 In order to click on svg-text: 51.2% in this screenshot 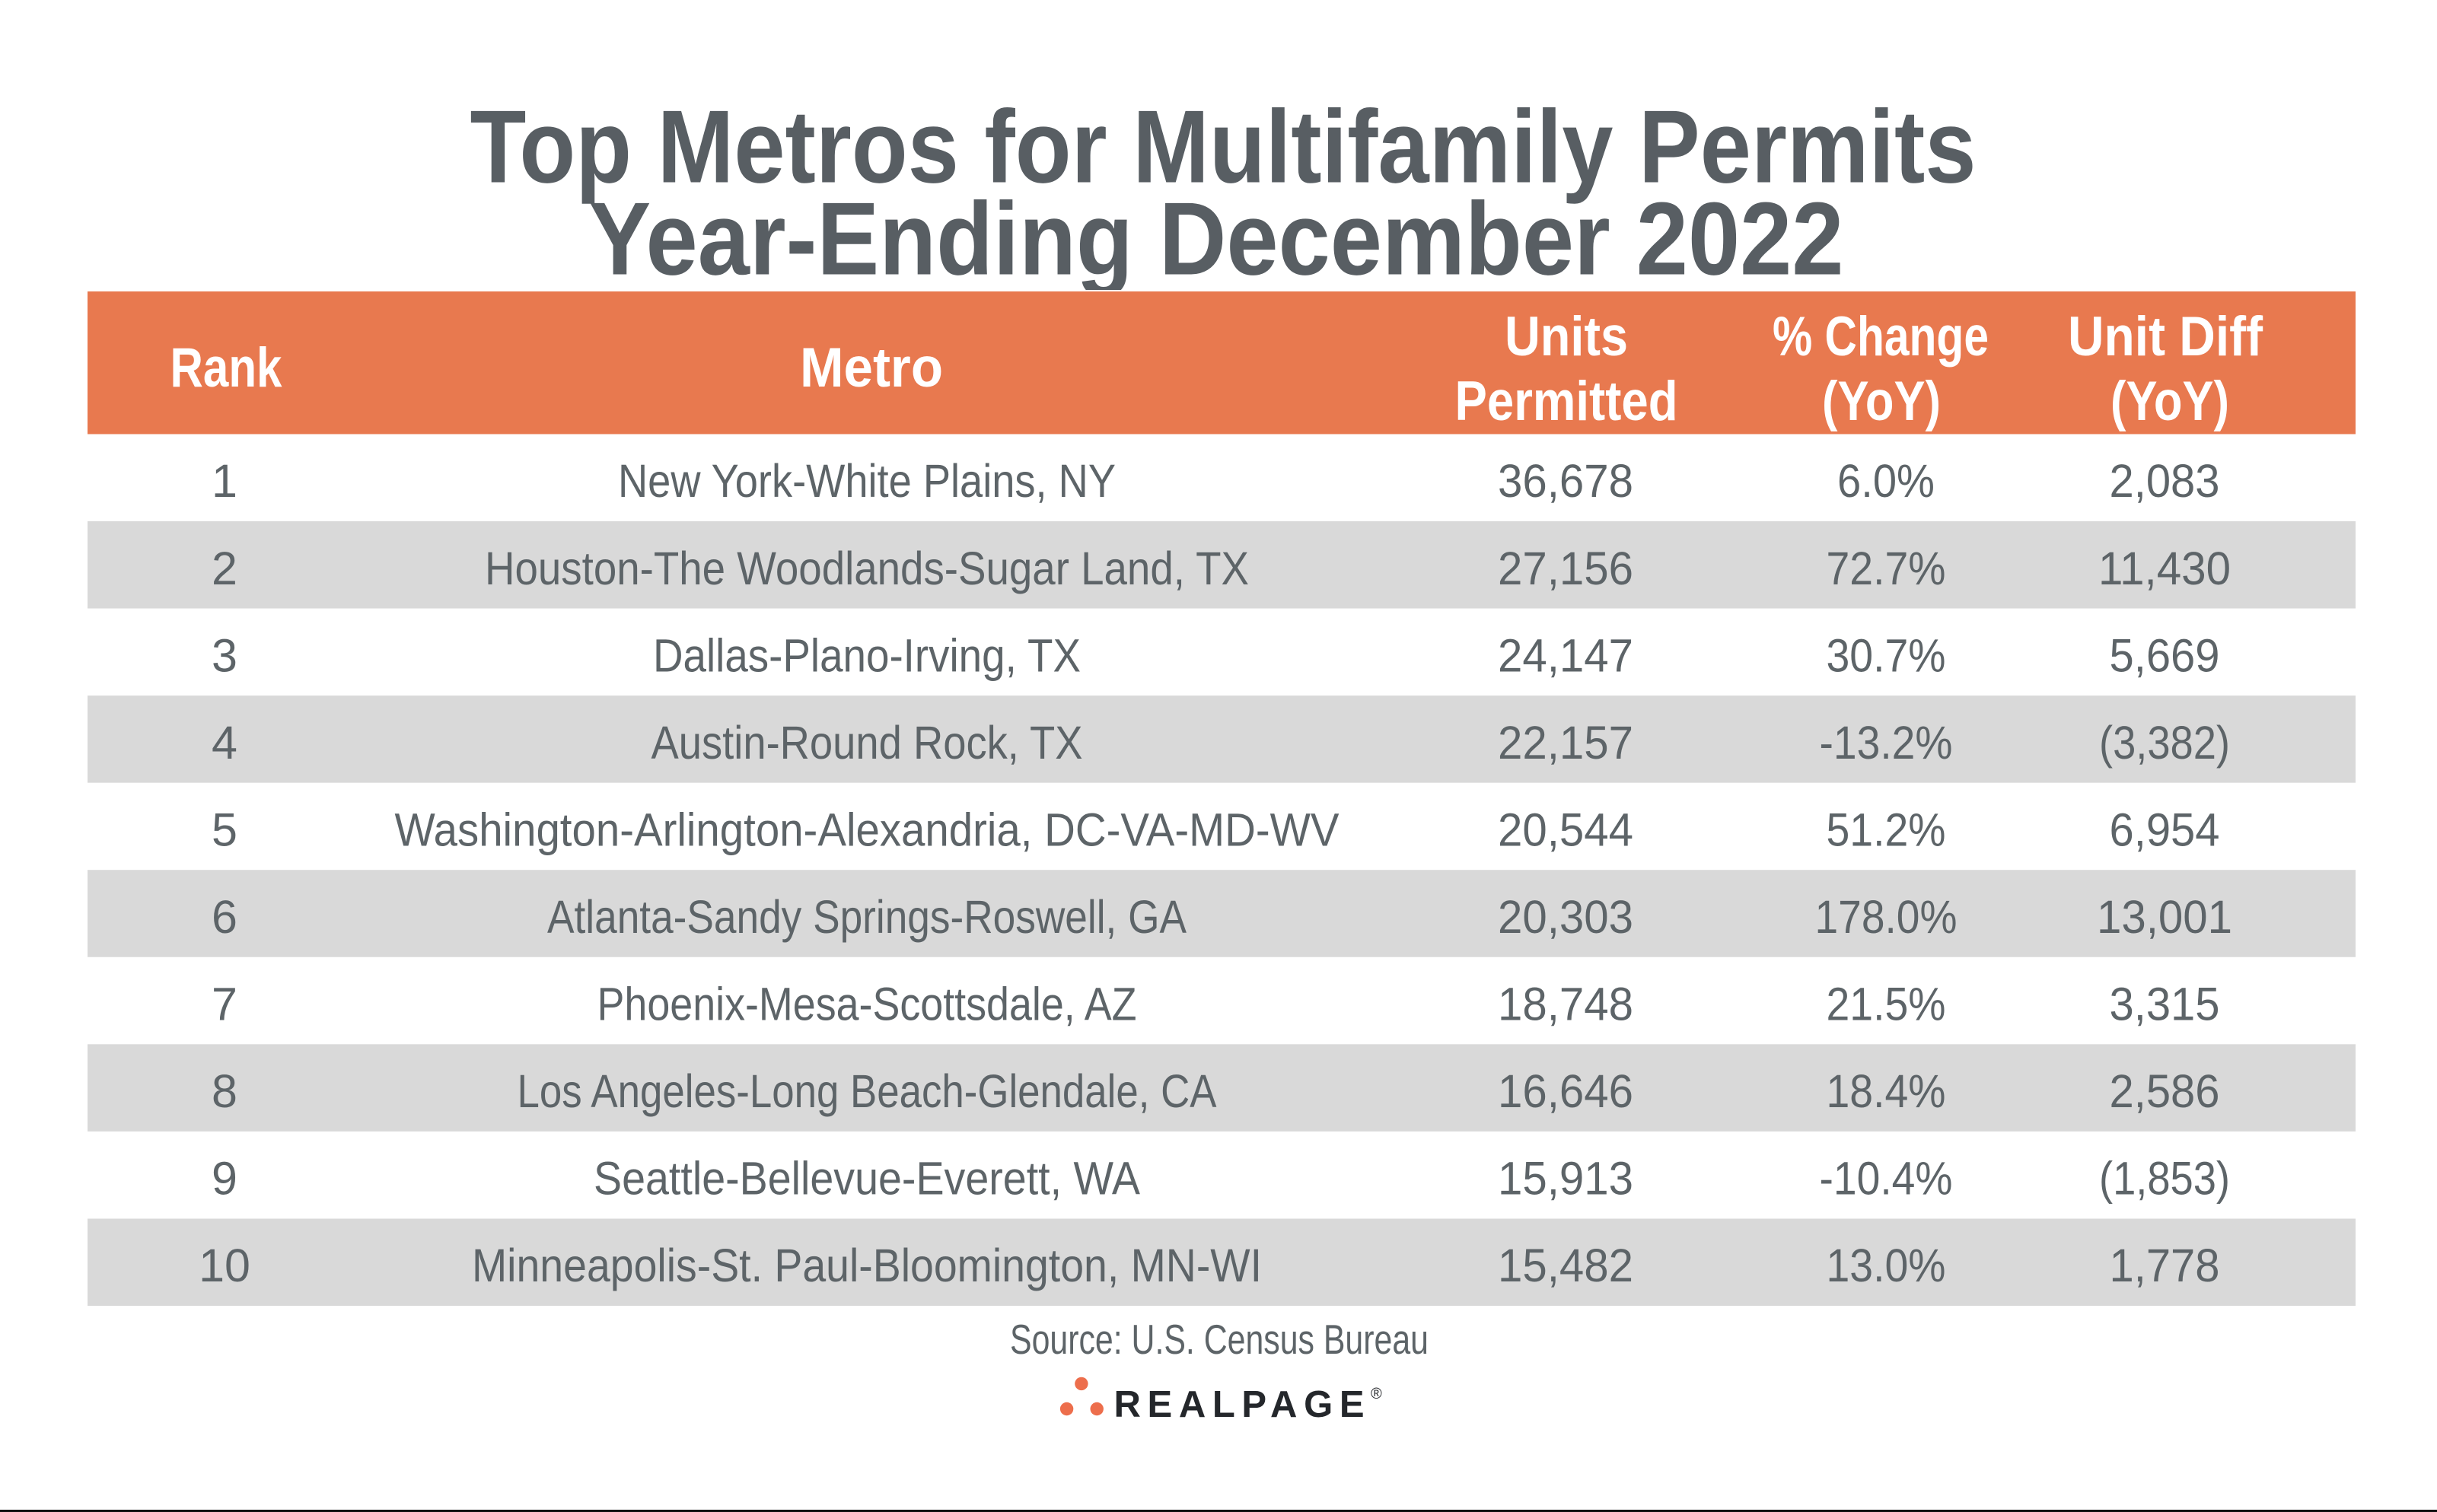, I will do `click(1886, 829)`.